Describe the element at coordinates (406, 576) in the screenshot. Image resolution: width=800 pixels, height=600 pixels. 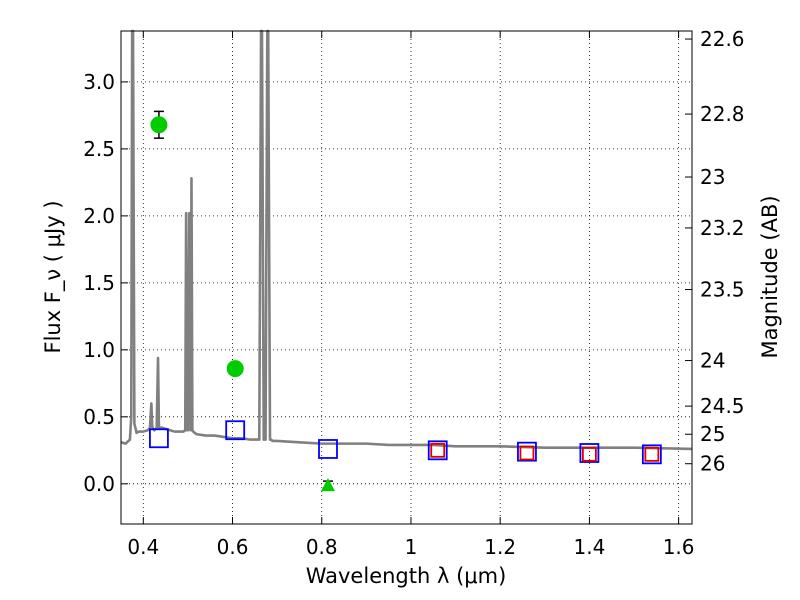
I see `x-axis-label: Wavelength λ (μm)` at that location.